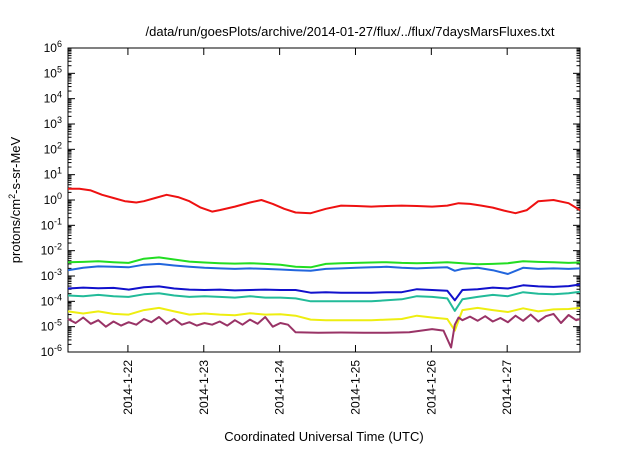  What do you see at coordinates (51, 250) in the screenshot?
I see `y-tick-label: 10⁻²` at bounding box center [51, 250].